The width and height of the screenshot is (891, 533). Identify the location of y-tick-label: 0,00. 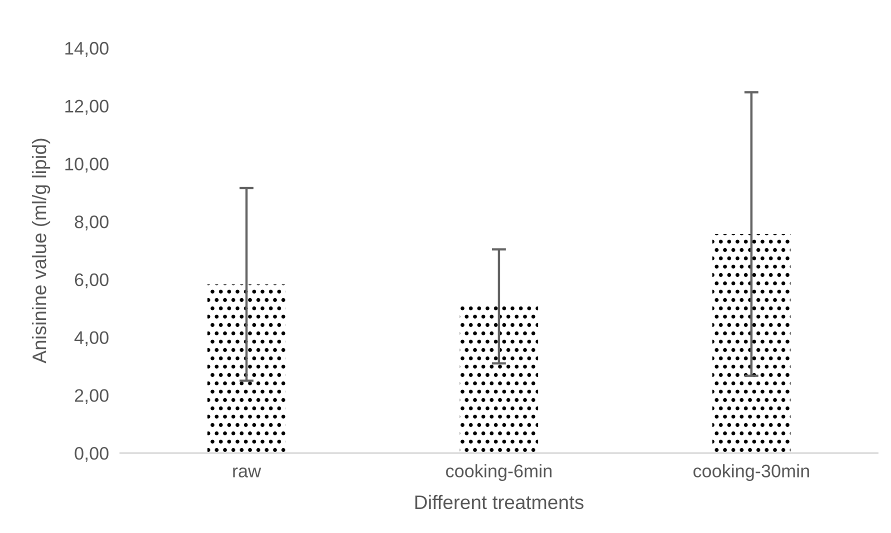
(91, 454).